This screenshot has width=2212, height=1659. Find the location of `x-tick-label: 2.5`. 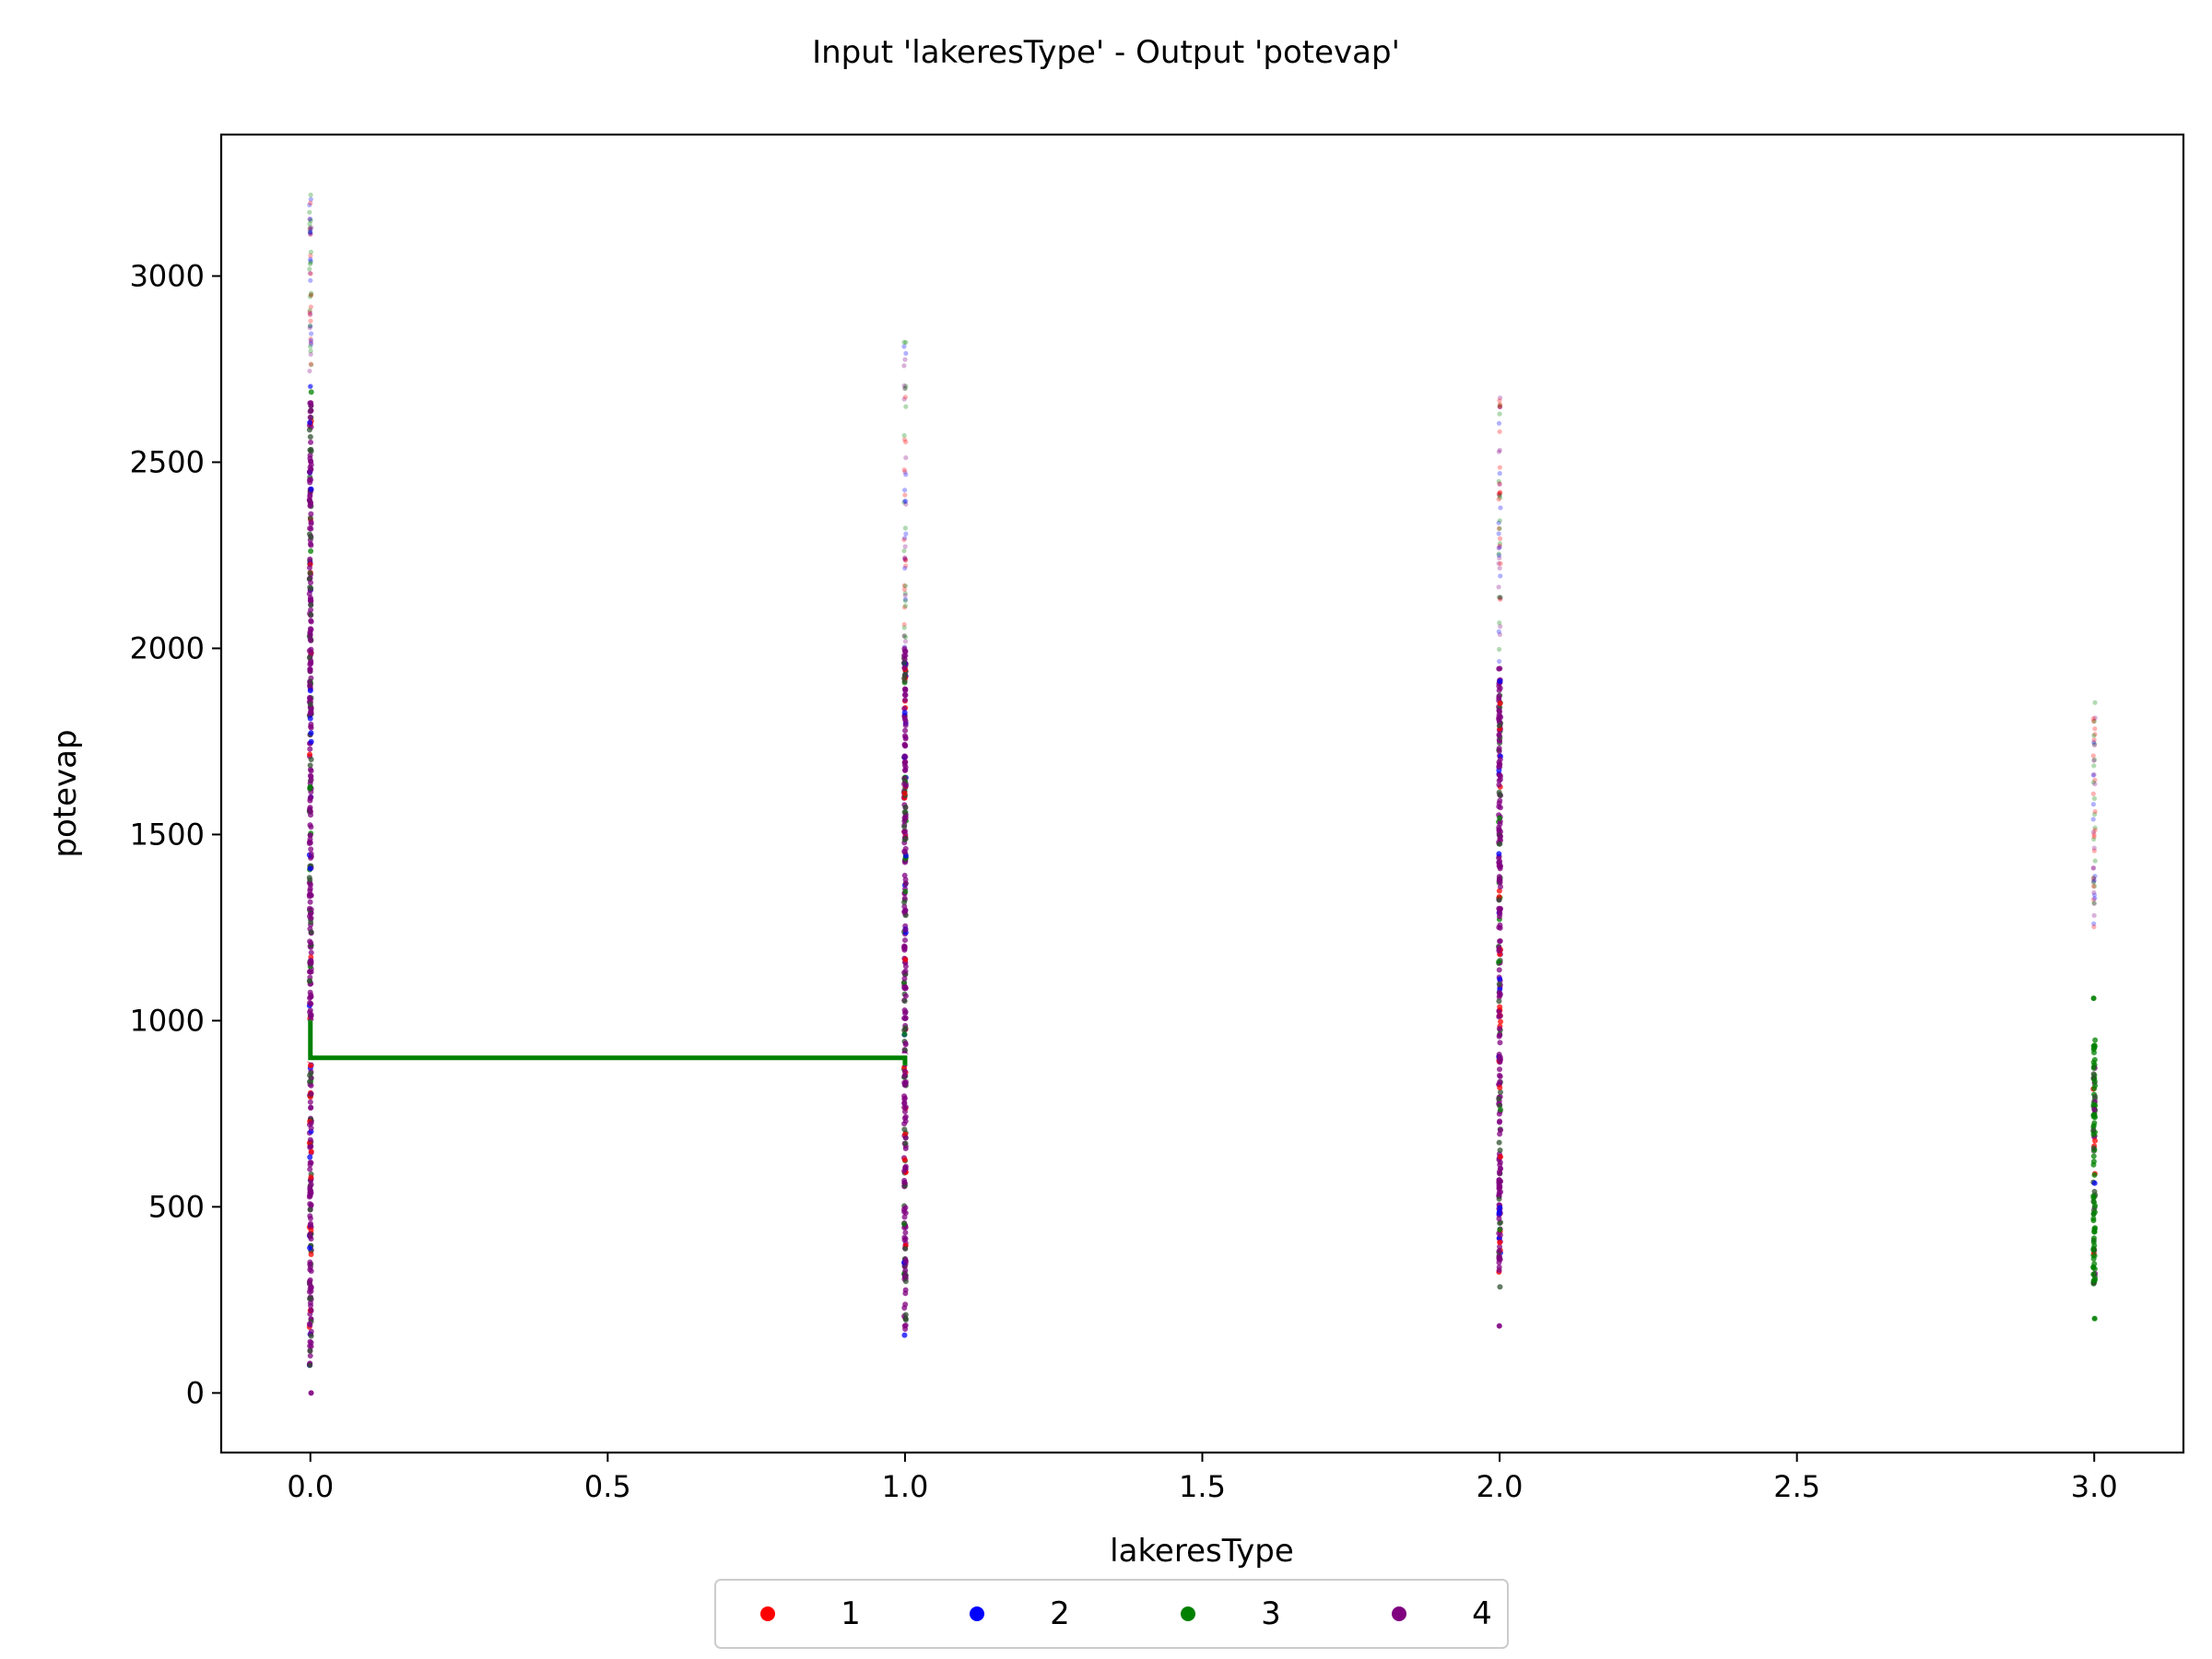

x-tick-label: 2.5 is located at coordinates (1796, 1486).